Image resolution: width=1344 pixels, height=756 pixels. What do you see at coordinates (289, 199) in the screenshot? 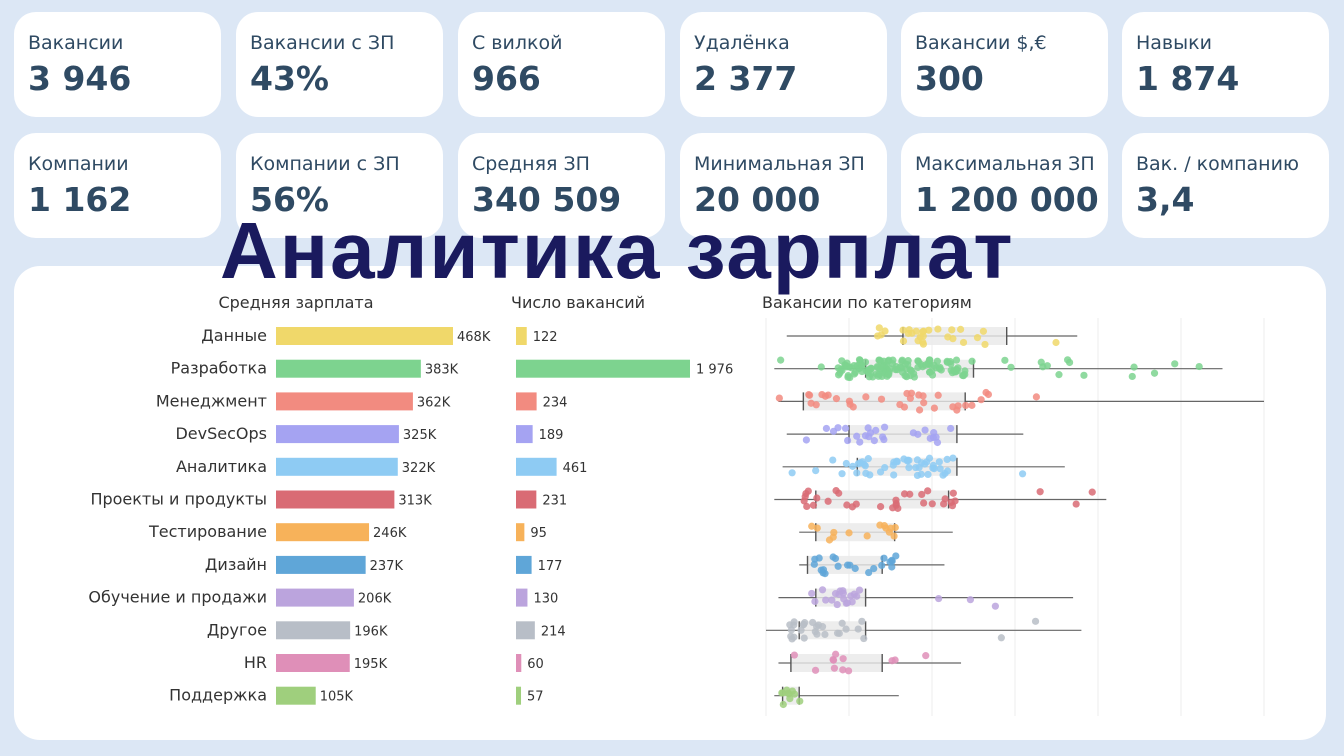
I see `kpi-value: 56%` at bounding box center [289, 199].